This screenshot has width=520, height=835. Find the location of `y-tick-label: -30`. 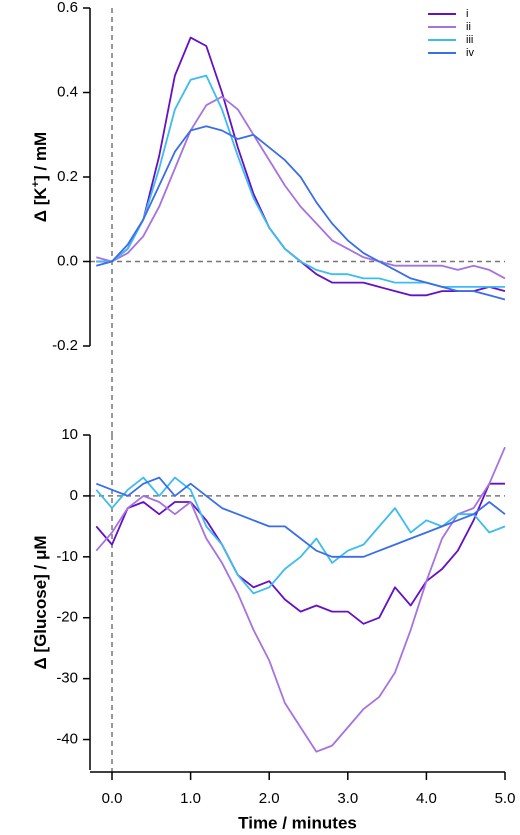

y-tick-label: -30 is located at coordinates (67, 678).